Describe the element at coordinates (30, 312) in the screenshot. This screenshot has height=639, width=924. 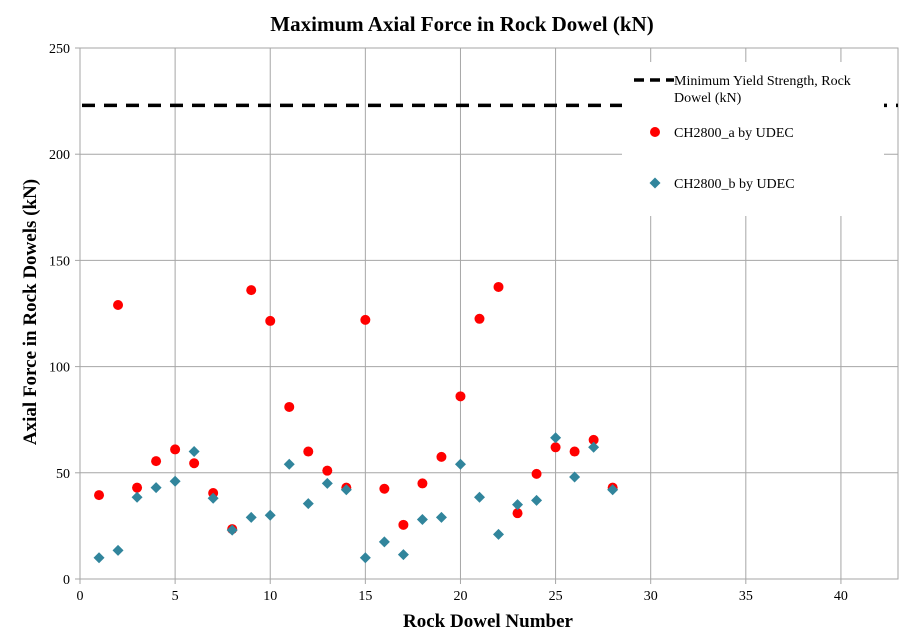
I see `y-axis-label: Axial Force in Rock Dowels (kN)` at that location.